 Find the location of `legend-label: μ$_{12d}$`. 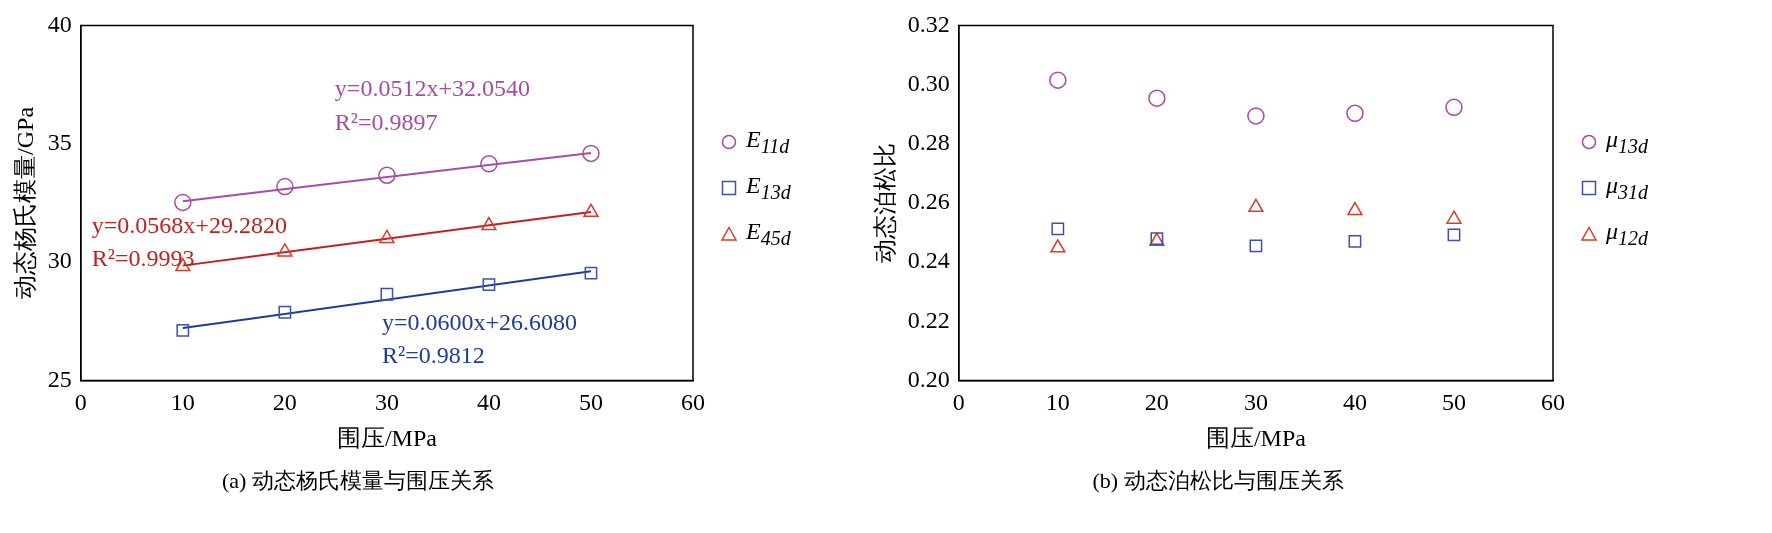

legend-label: μ$_{12d}$ is located at coordinates (1627, 233).